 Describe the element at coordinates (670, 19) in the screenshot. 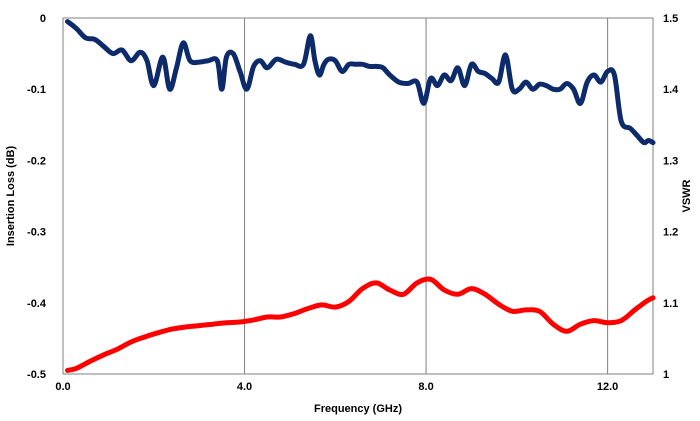

I see `y2-tick-label: 1.5` at that location.